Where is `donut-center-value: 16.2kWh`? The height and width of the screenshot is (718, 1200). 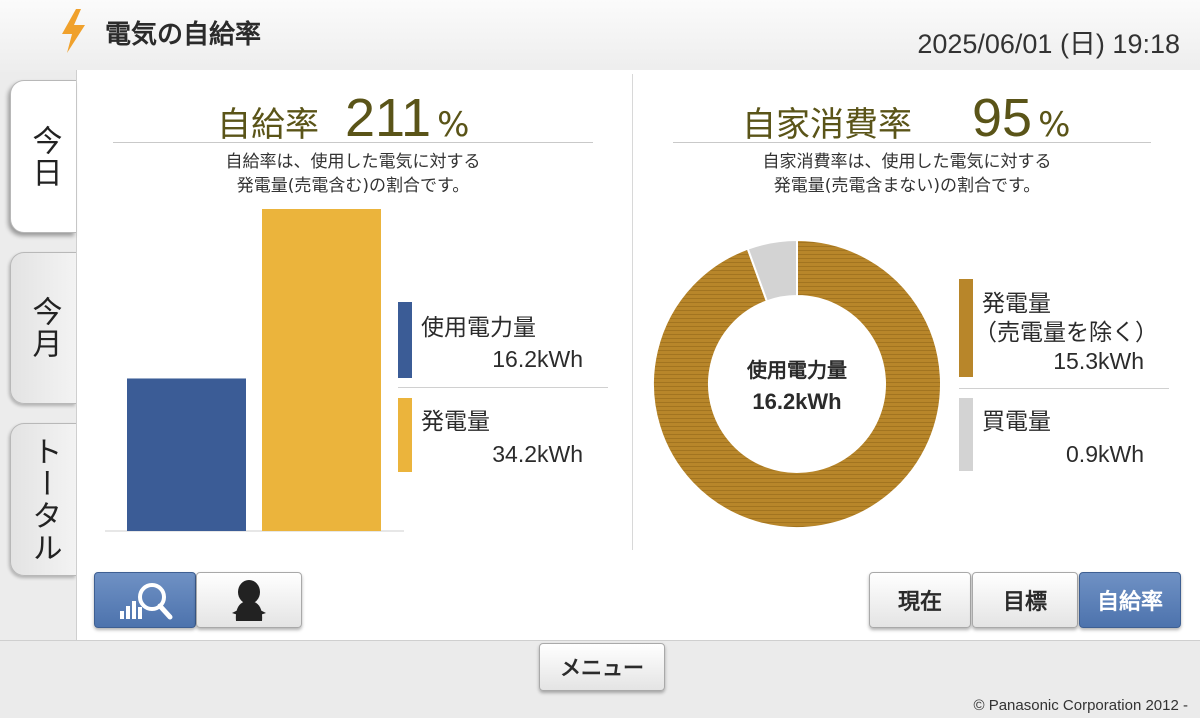 donut-center-value: 16.2kWh is located at coordinates (797, 401).